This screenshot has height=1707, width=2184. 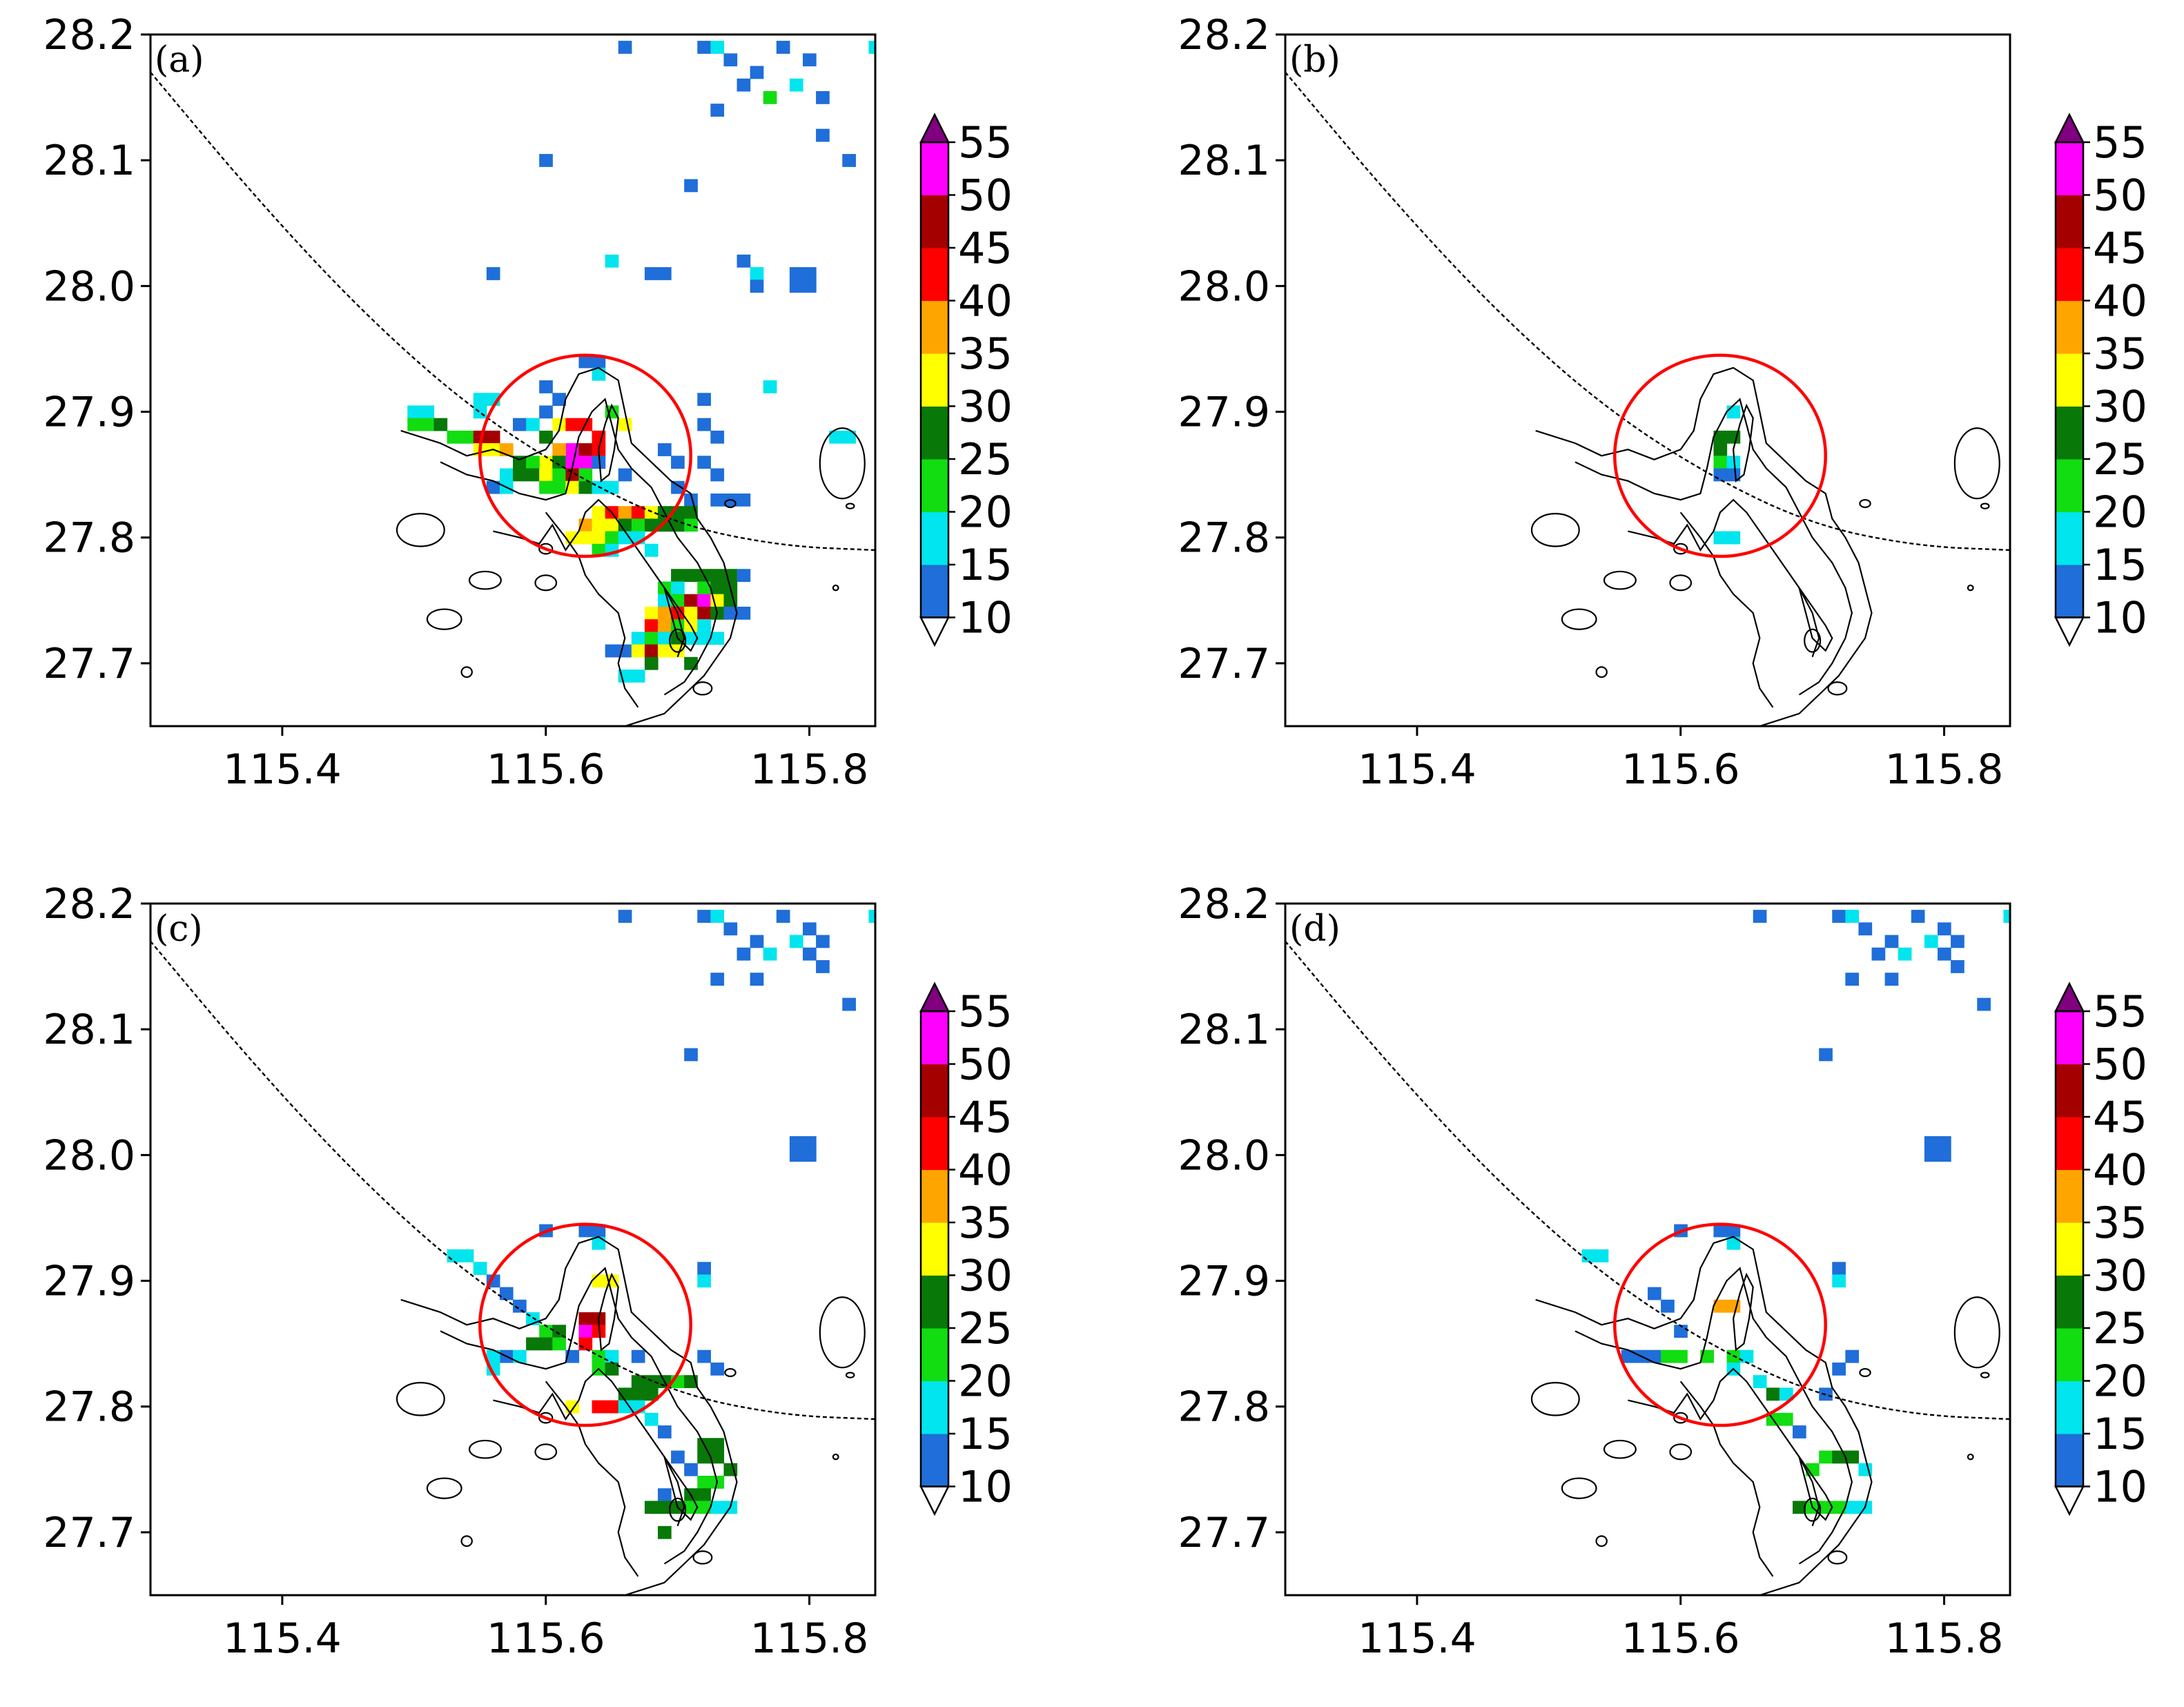 I want to click on dashed-curve, so click(x=512, y=312).